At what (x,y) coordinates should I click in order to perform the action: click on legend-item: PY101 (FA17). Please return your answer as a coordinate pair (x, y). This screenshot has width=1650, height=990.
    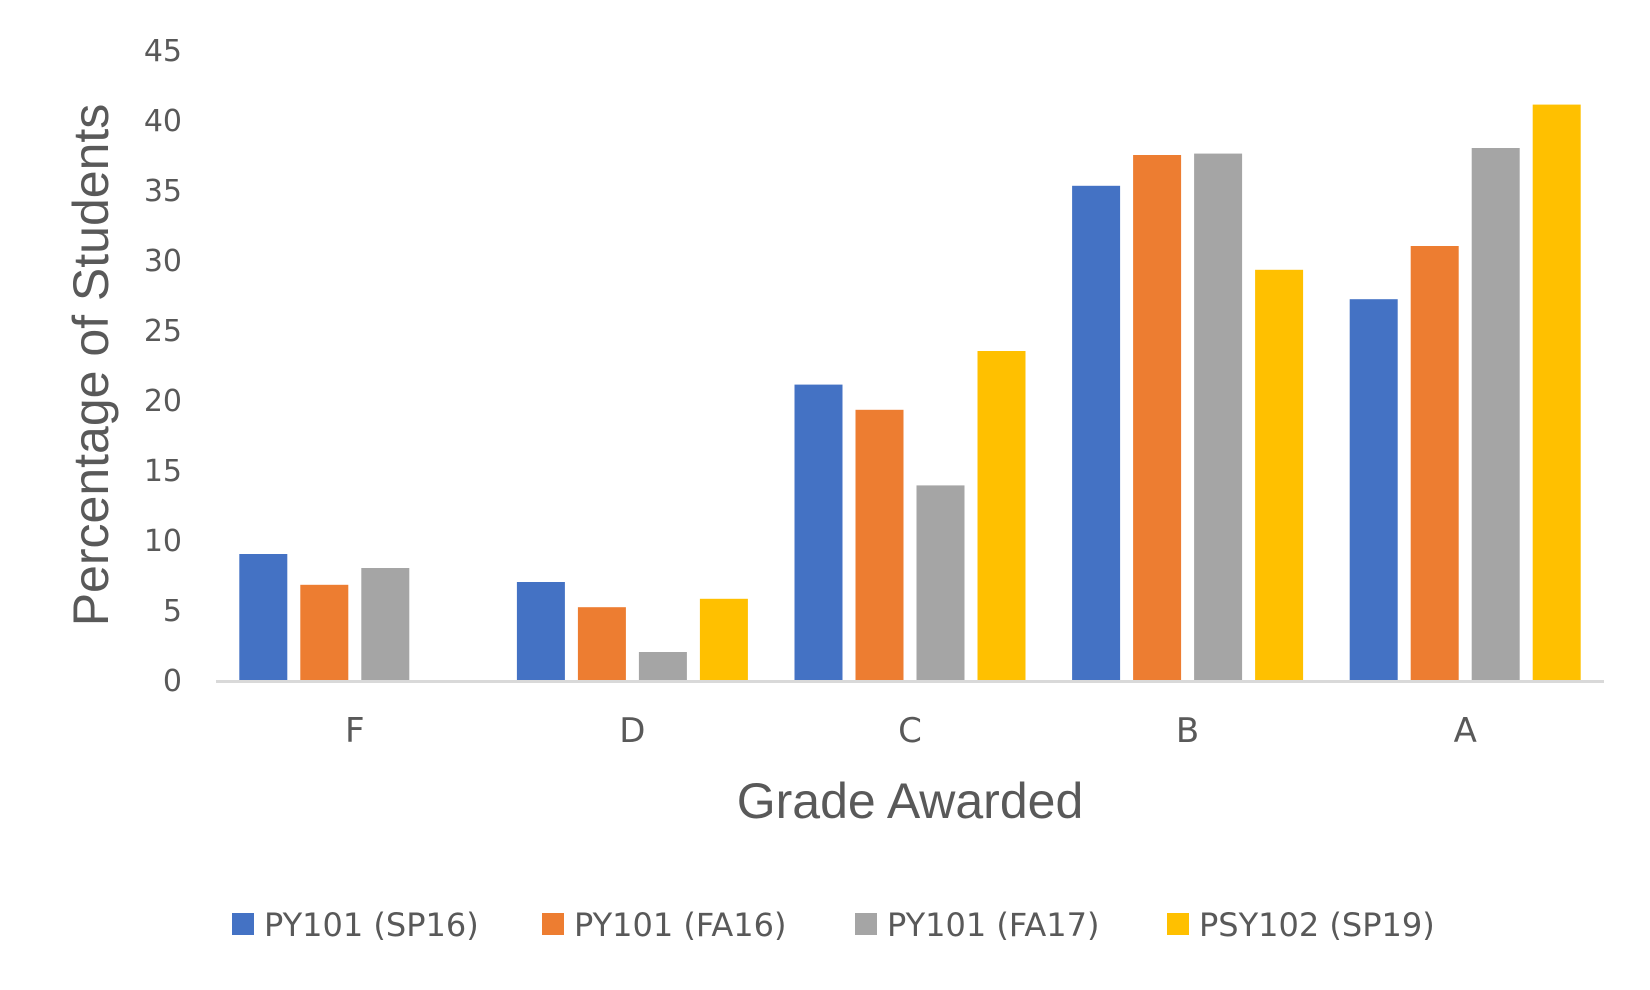
    Looking at the image, I should click on (977, 925).